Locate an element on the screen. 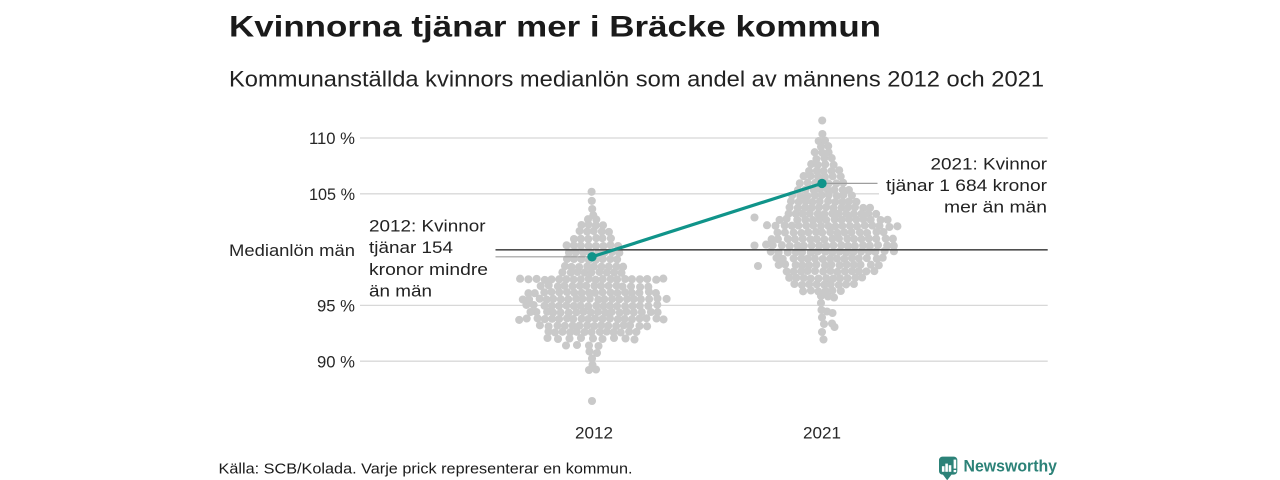  svg-text: 105 % is located at coordinates (332, 194).